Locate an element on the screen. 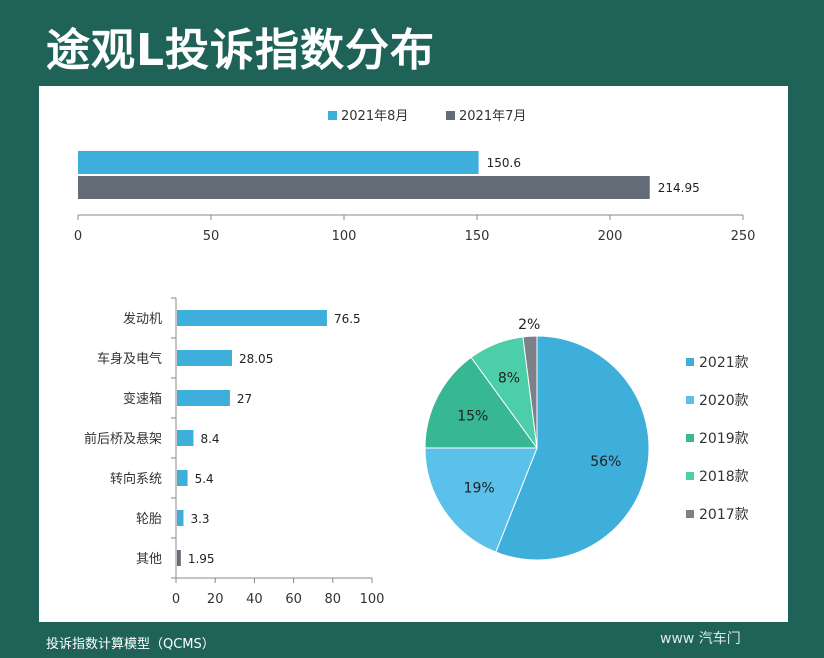 The width and height of the screenshot is (824, 658). bar-value-label-7: 1.95 is located at coordinates (201, 559).